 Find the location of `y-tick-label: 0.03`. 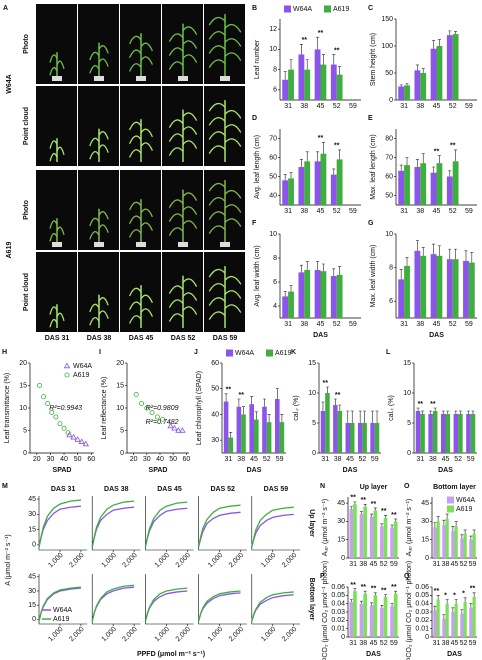

y-tick-label: 0.03 is located at coordinates (338, 612).